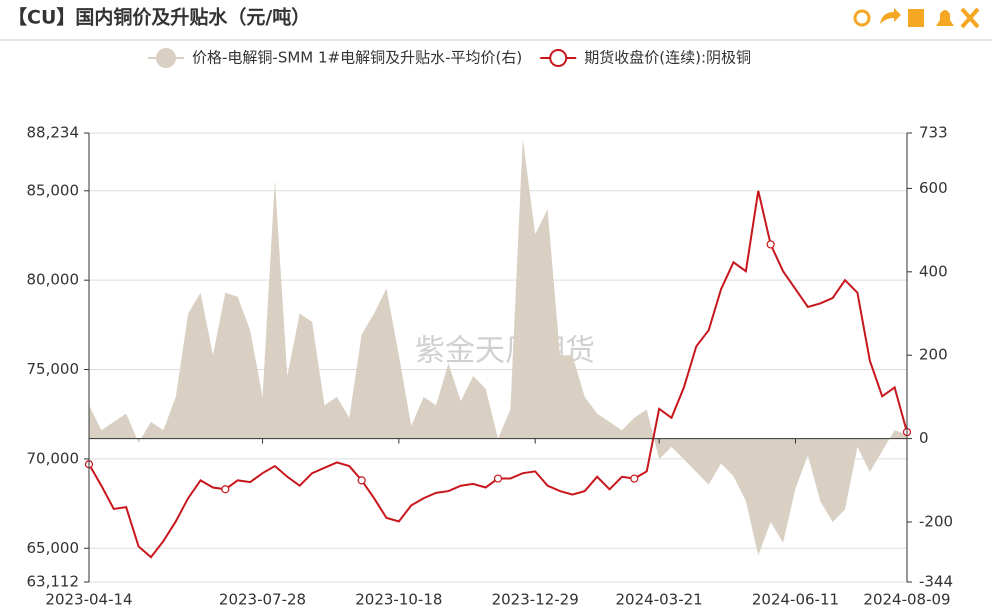 The image size is (992, 612). What do you see at coordinates (945, 18) in the screenshot?
I see `bell-icon` at bounding box center [945, 18].